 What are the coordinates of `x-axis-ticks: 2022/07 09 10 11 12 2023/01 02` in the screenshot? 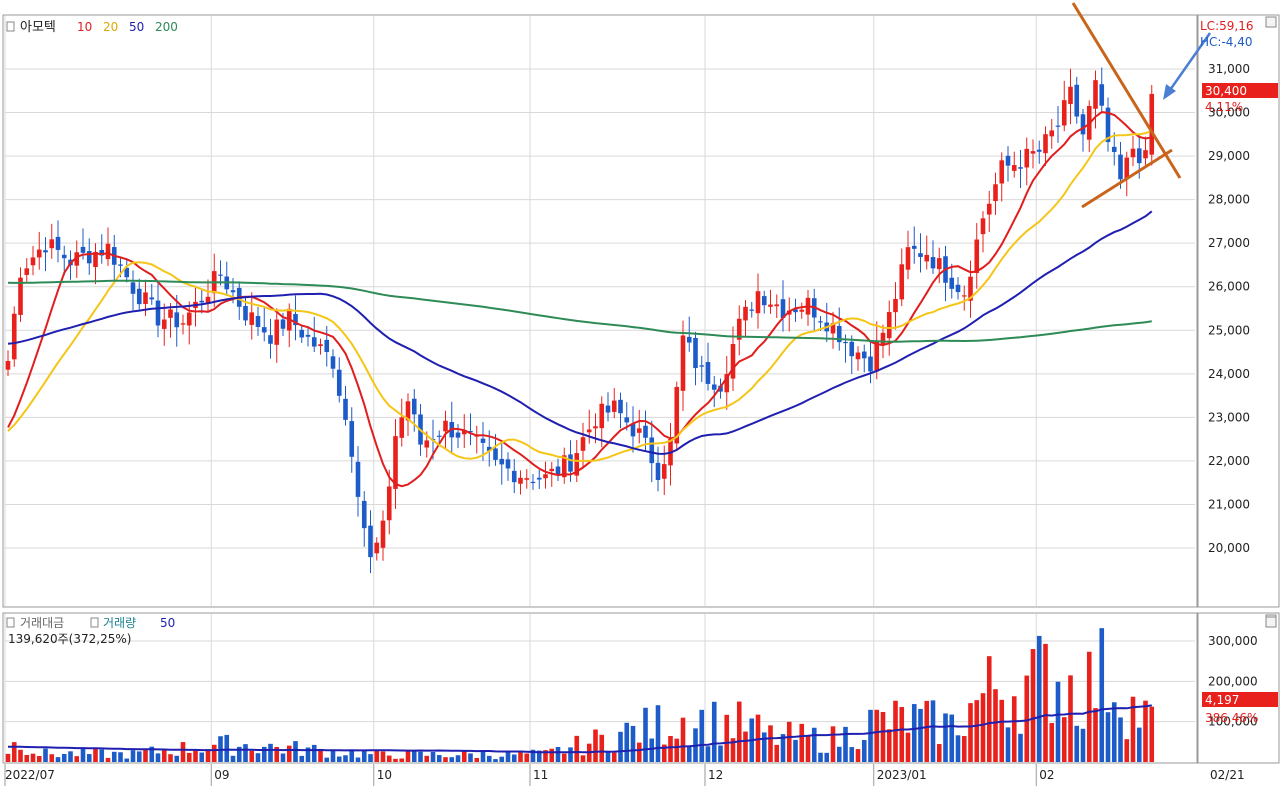 It's located at (529, 775).